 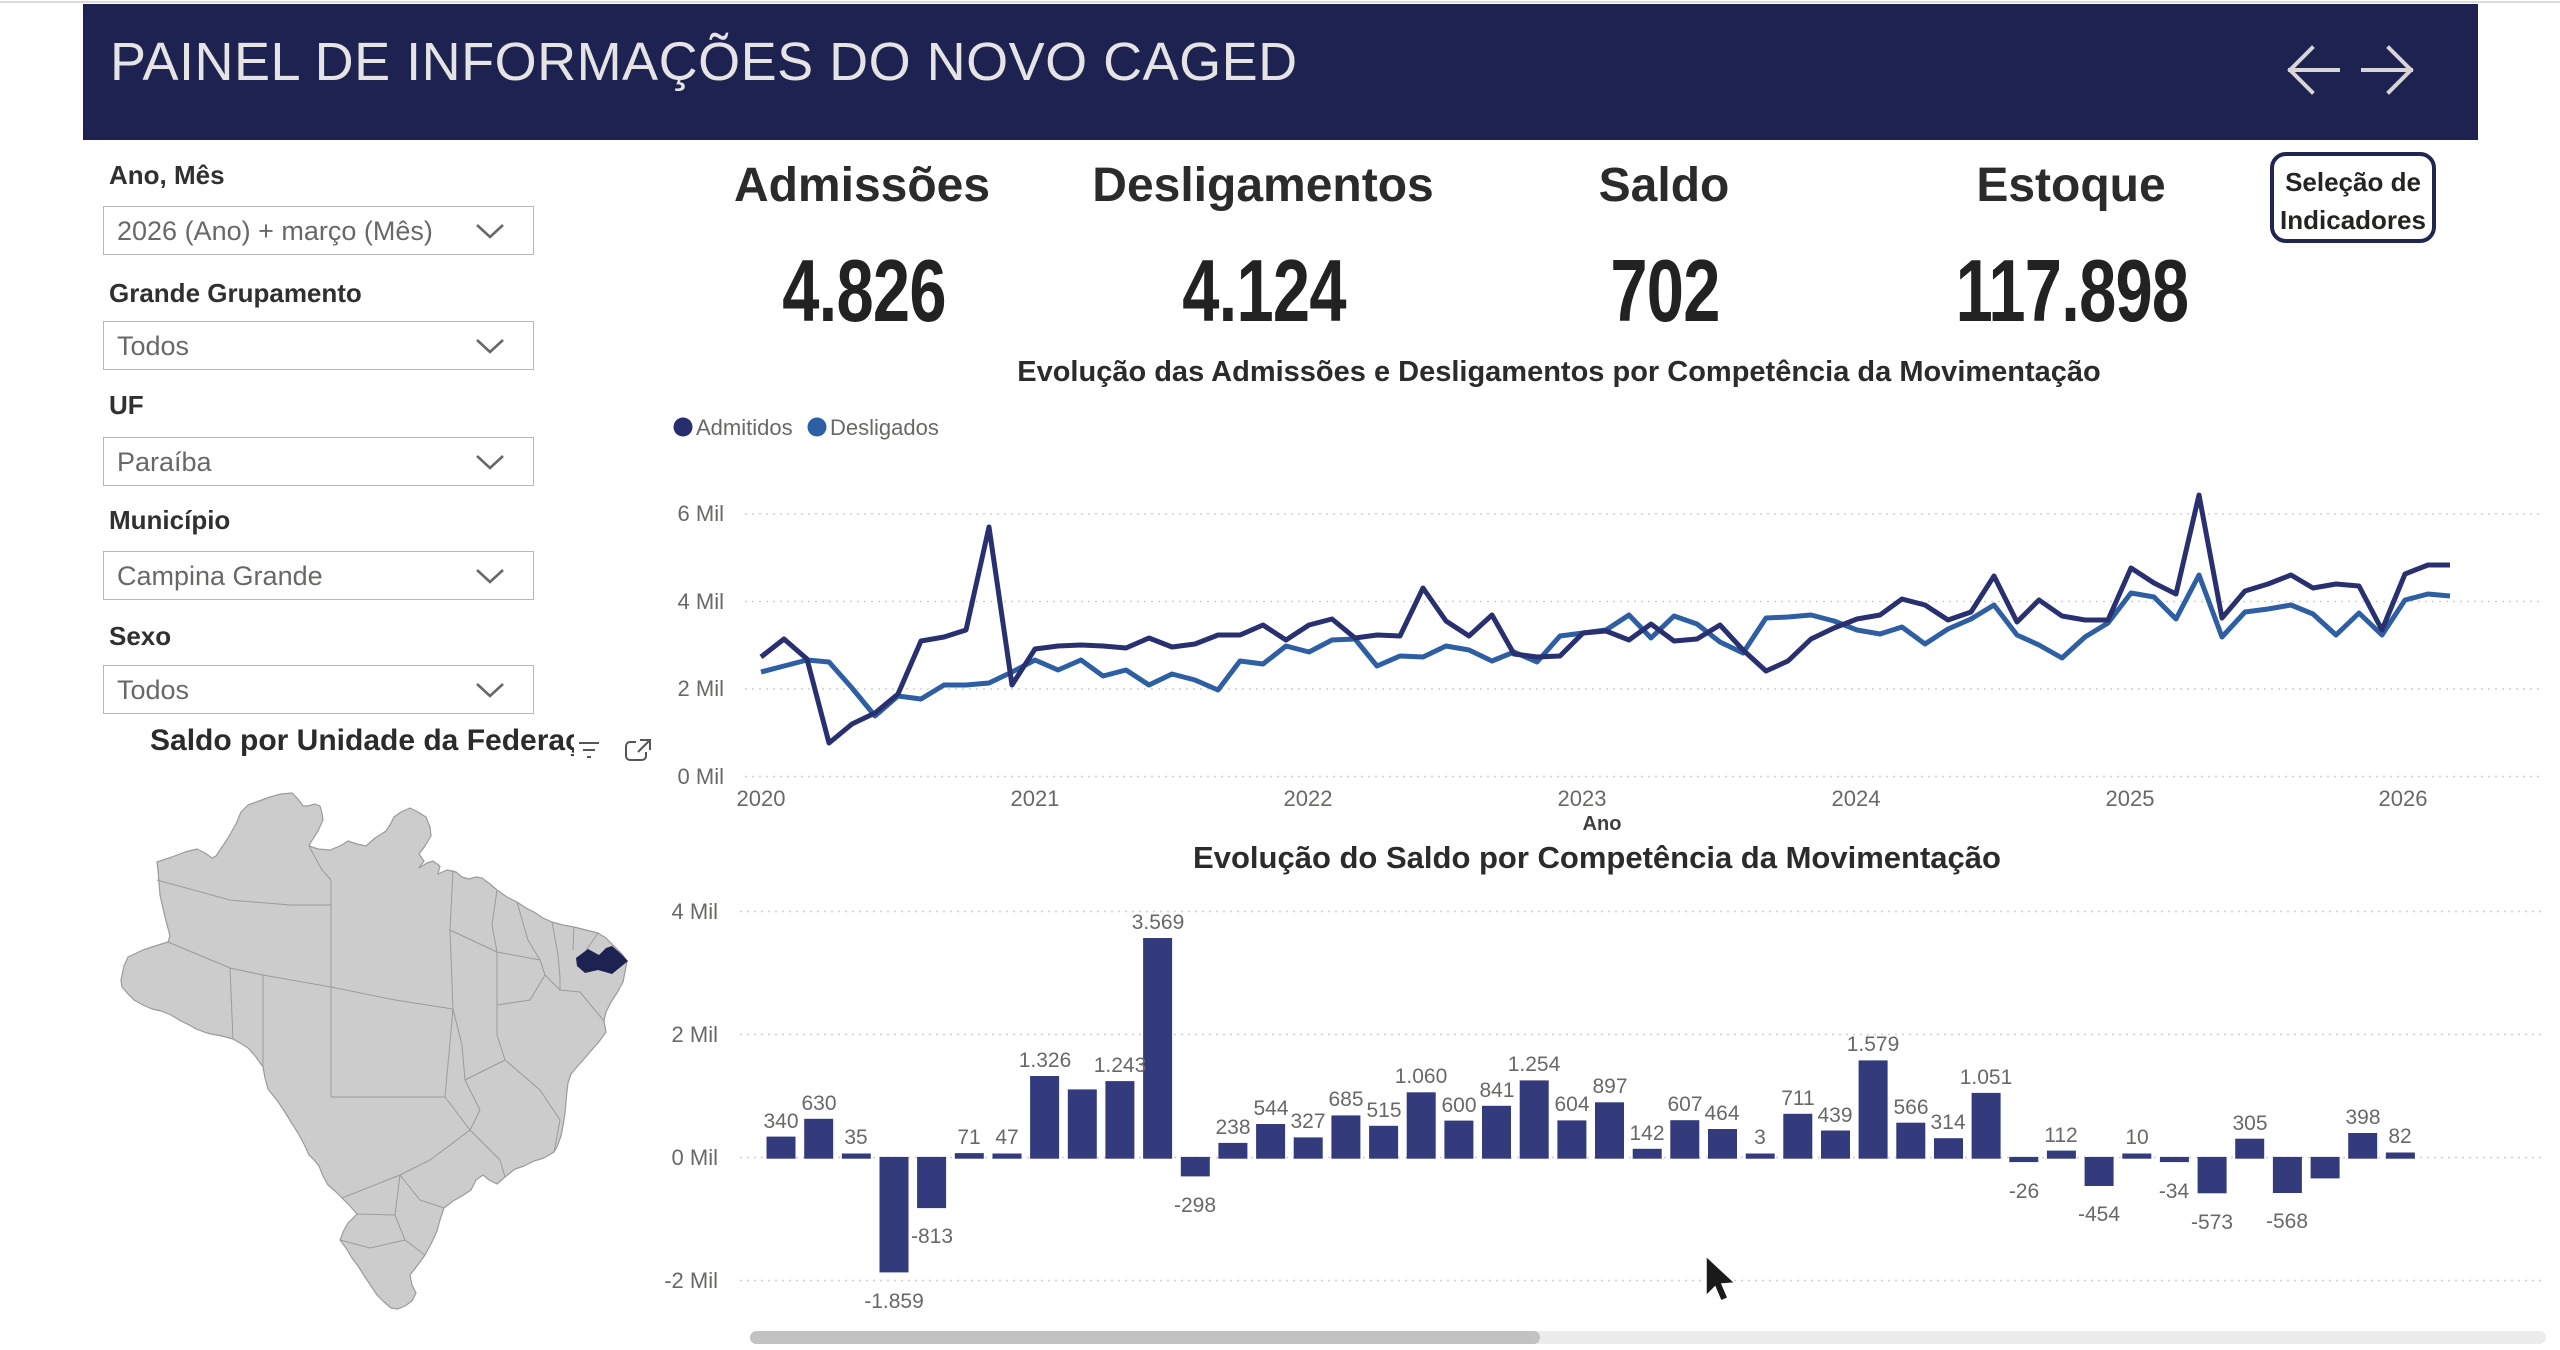 I want to click on svg-text: 2023, so click(x=1582, y=798).